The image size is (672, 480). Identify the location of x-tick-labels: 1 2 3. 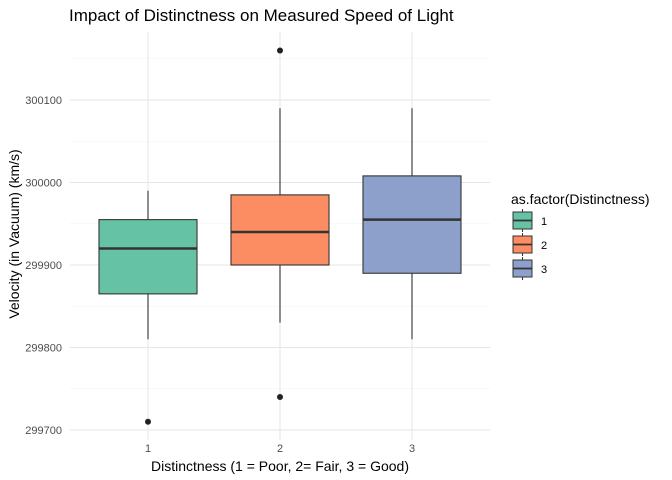
(280, 449).